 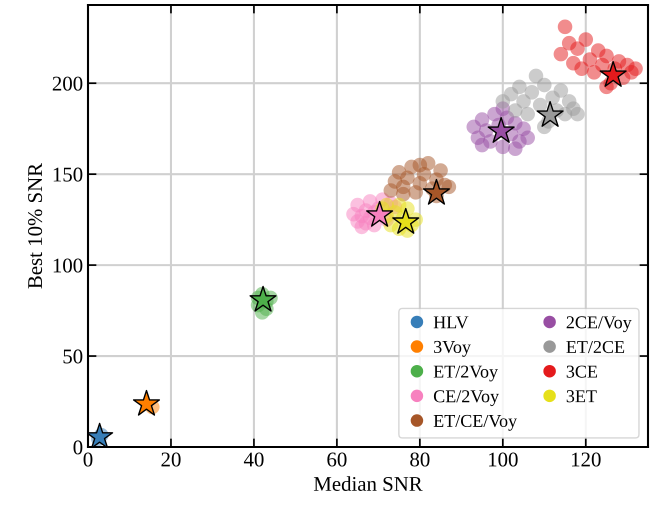 What do you see at coordinates (476, 422) in the screenshot?
I see `legend-label: ET/CE/Voy` at bounding box center [476, 422].